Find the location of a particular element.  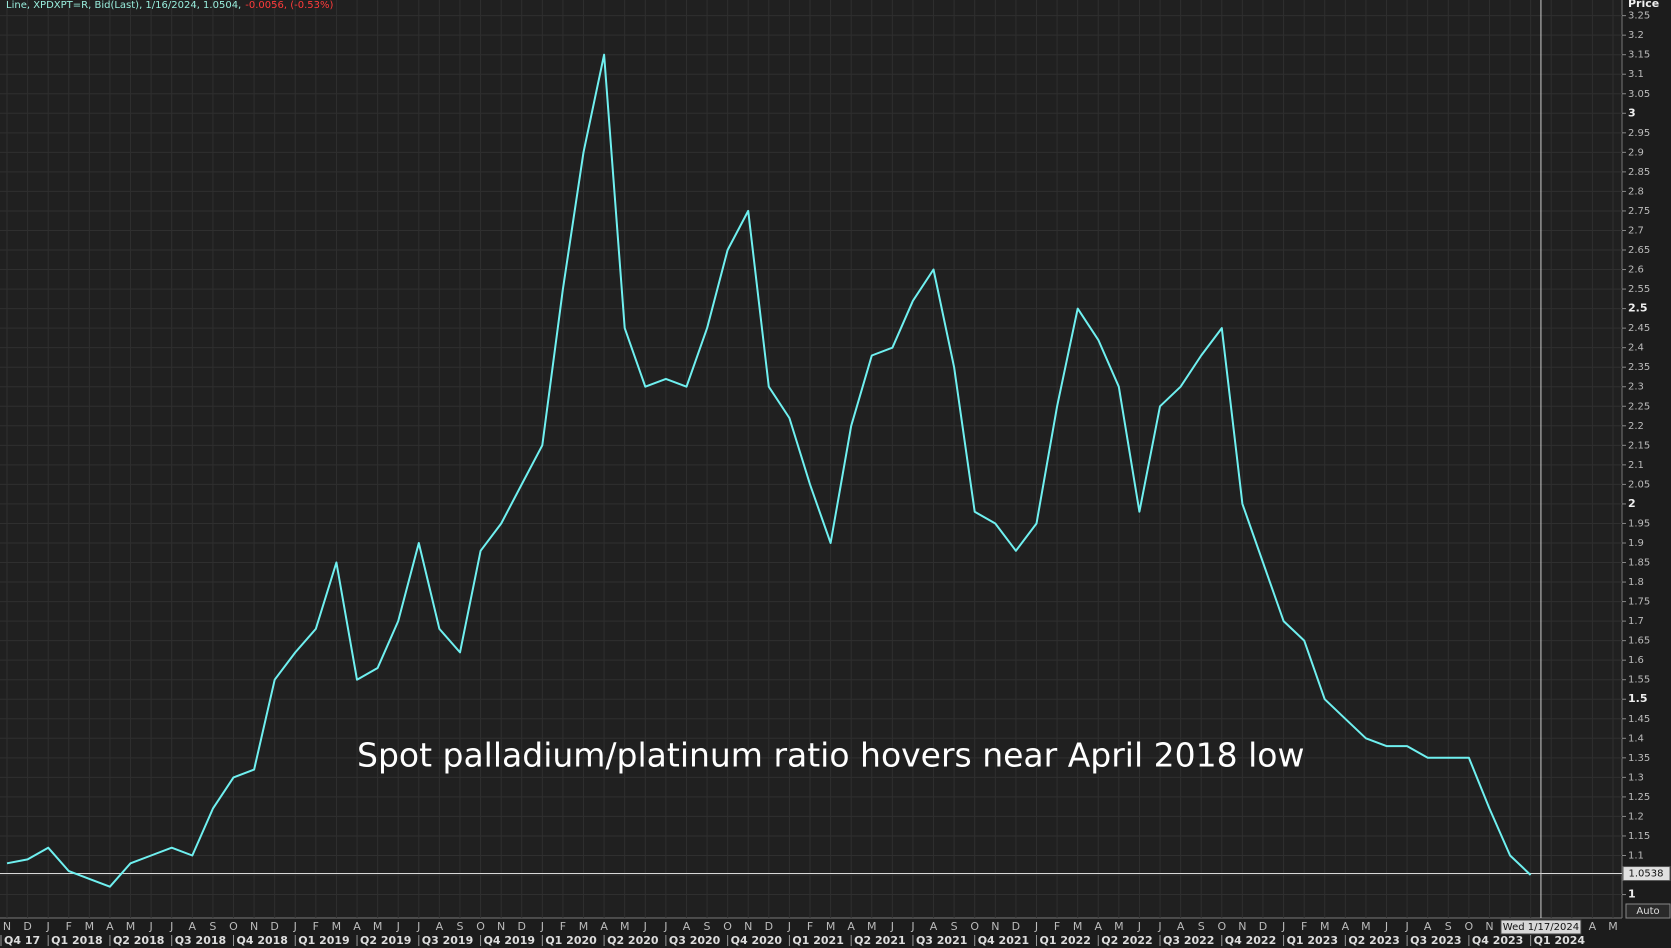

quarter-label: Q3 2020 is located at coordinates (695, 940).